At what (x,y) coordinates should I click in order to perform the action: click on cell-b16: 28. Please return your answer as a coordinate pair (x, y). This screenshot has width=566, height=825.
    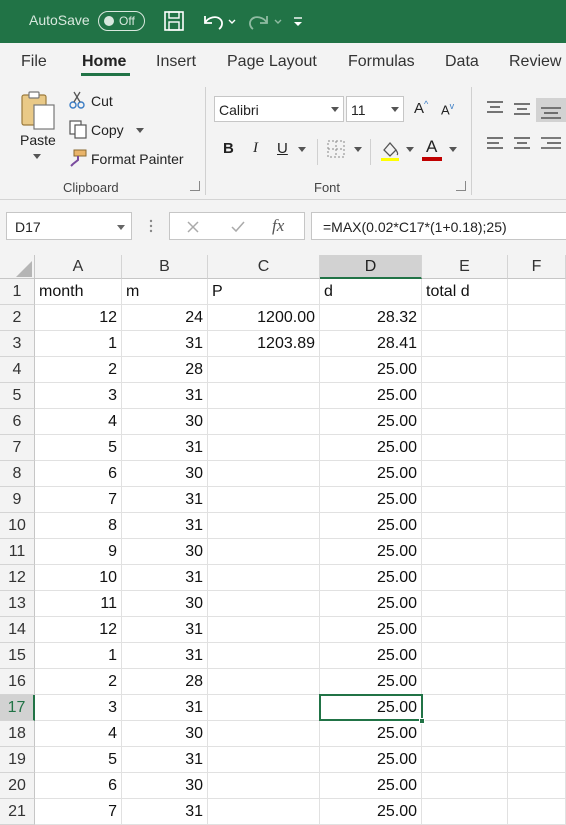
    Looking at the image, I should click on (165, 682).